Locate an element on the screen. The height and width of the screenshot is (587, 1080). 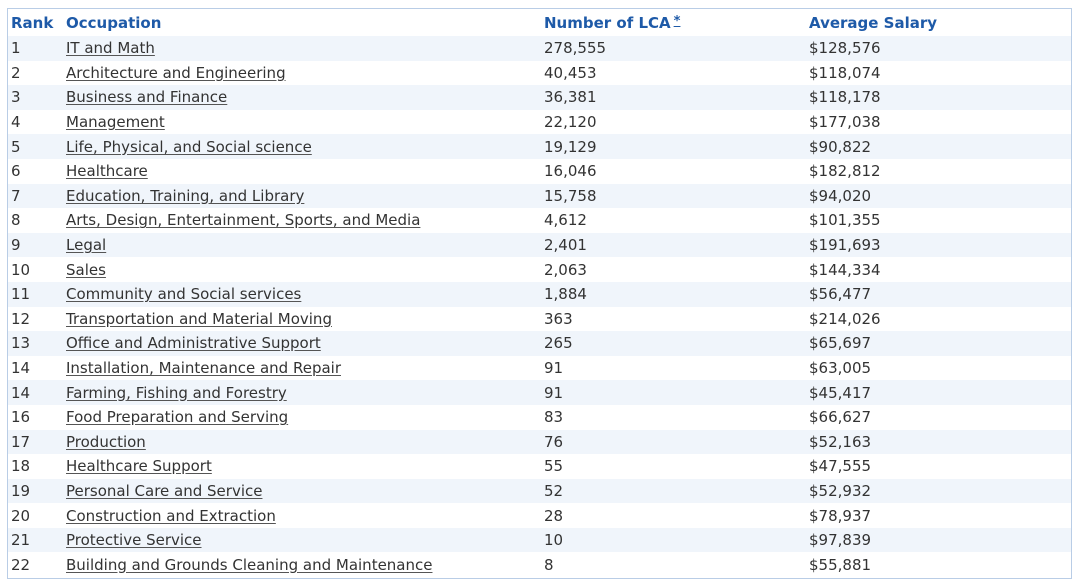
occupation-link: IT and Math is located at coordinates (110, 48).